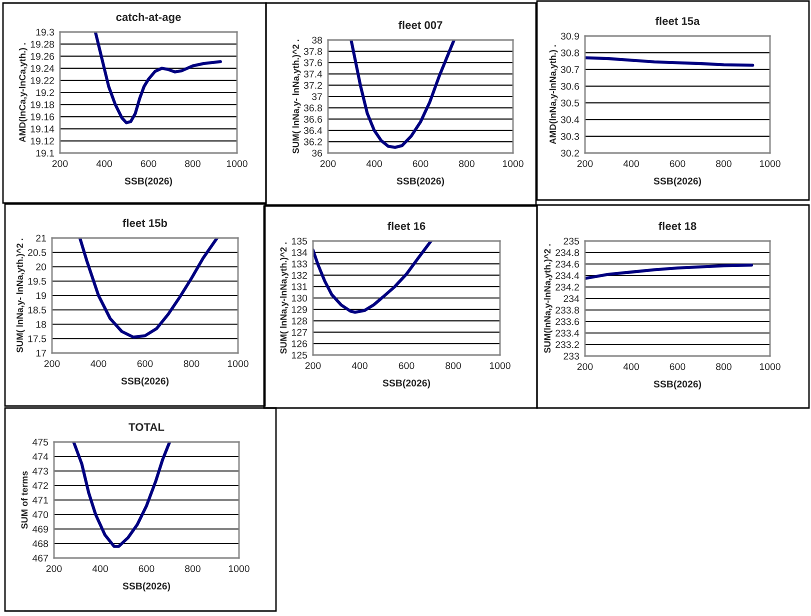 The height and width of the screenshot is (616, 811). Describe the element at coordinates (45, 153) in the screenshot. I see `y-tick-label: 19.1` at that location.